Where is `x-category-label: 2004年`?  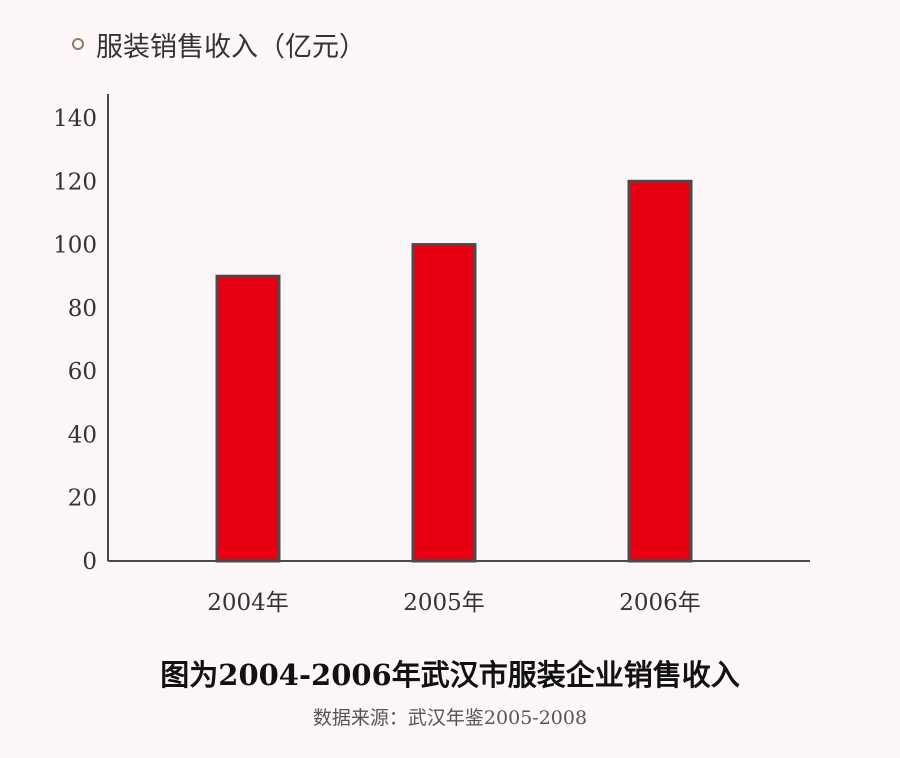
x-category-label: 2004年 is located at coordinates (248, 603).